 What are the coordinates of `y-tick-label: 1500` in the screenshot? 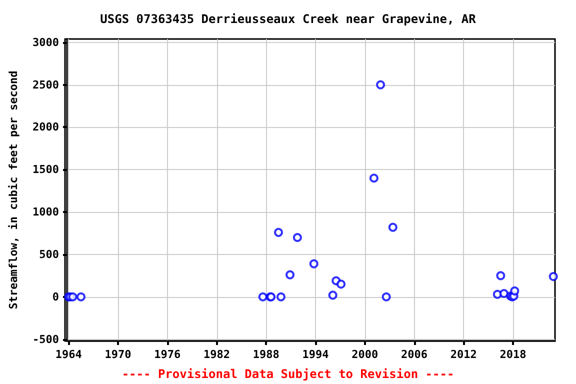 It's located at (45, 169).